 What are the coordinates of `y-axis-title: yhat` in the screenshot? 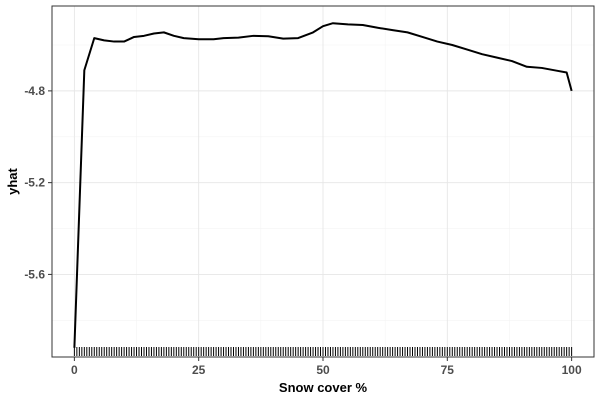 It's located at (12, 180).